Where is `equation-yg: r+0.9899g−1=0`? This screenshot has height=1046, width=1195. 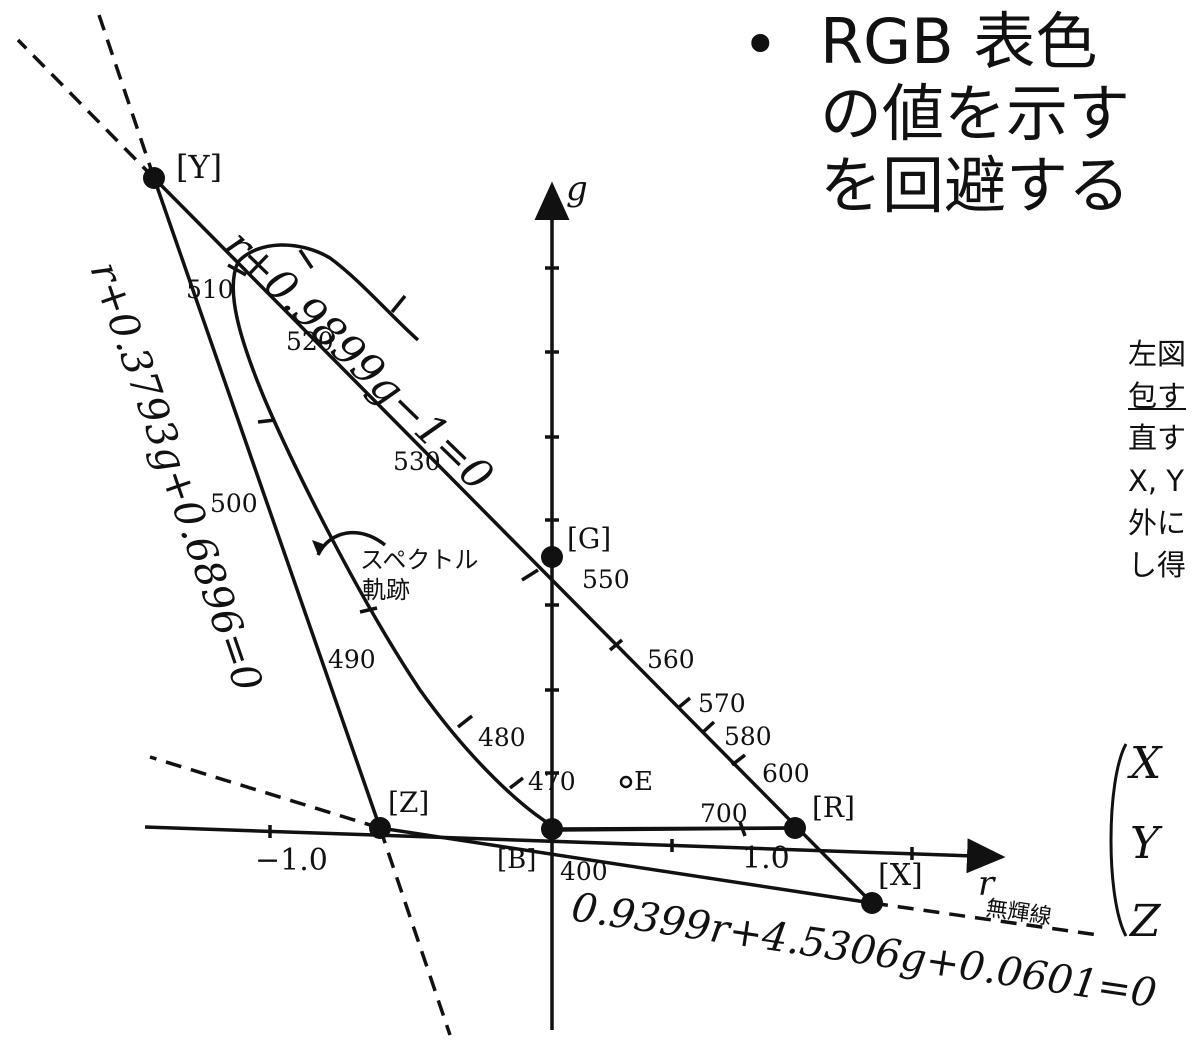
equation-yg: r+0.9899g−1=0 is located at coordinates (359, 360).